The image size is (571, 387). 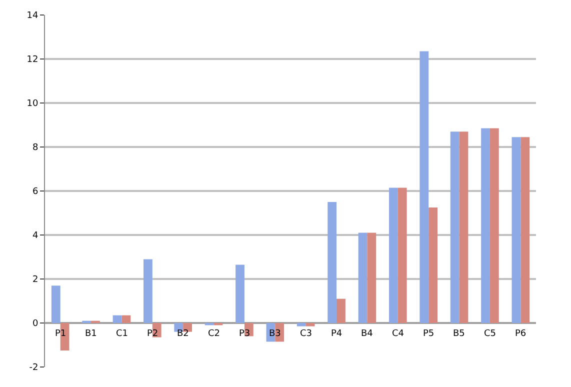 What do you see at coordinates (275, 334) in the screenshot?
I see `x-tick-label: B3` at bounding box center [275, 334].